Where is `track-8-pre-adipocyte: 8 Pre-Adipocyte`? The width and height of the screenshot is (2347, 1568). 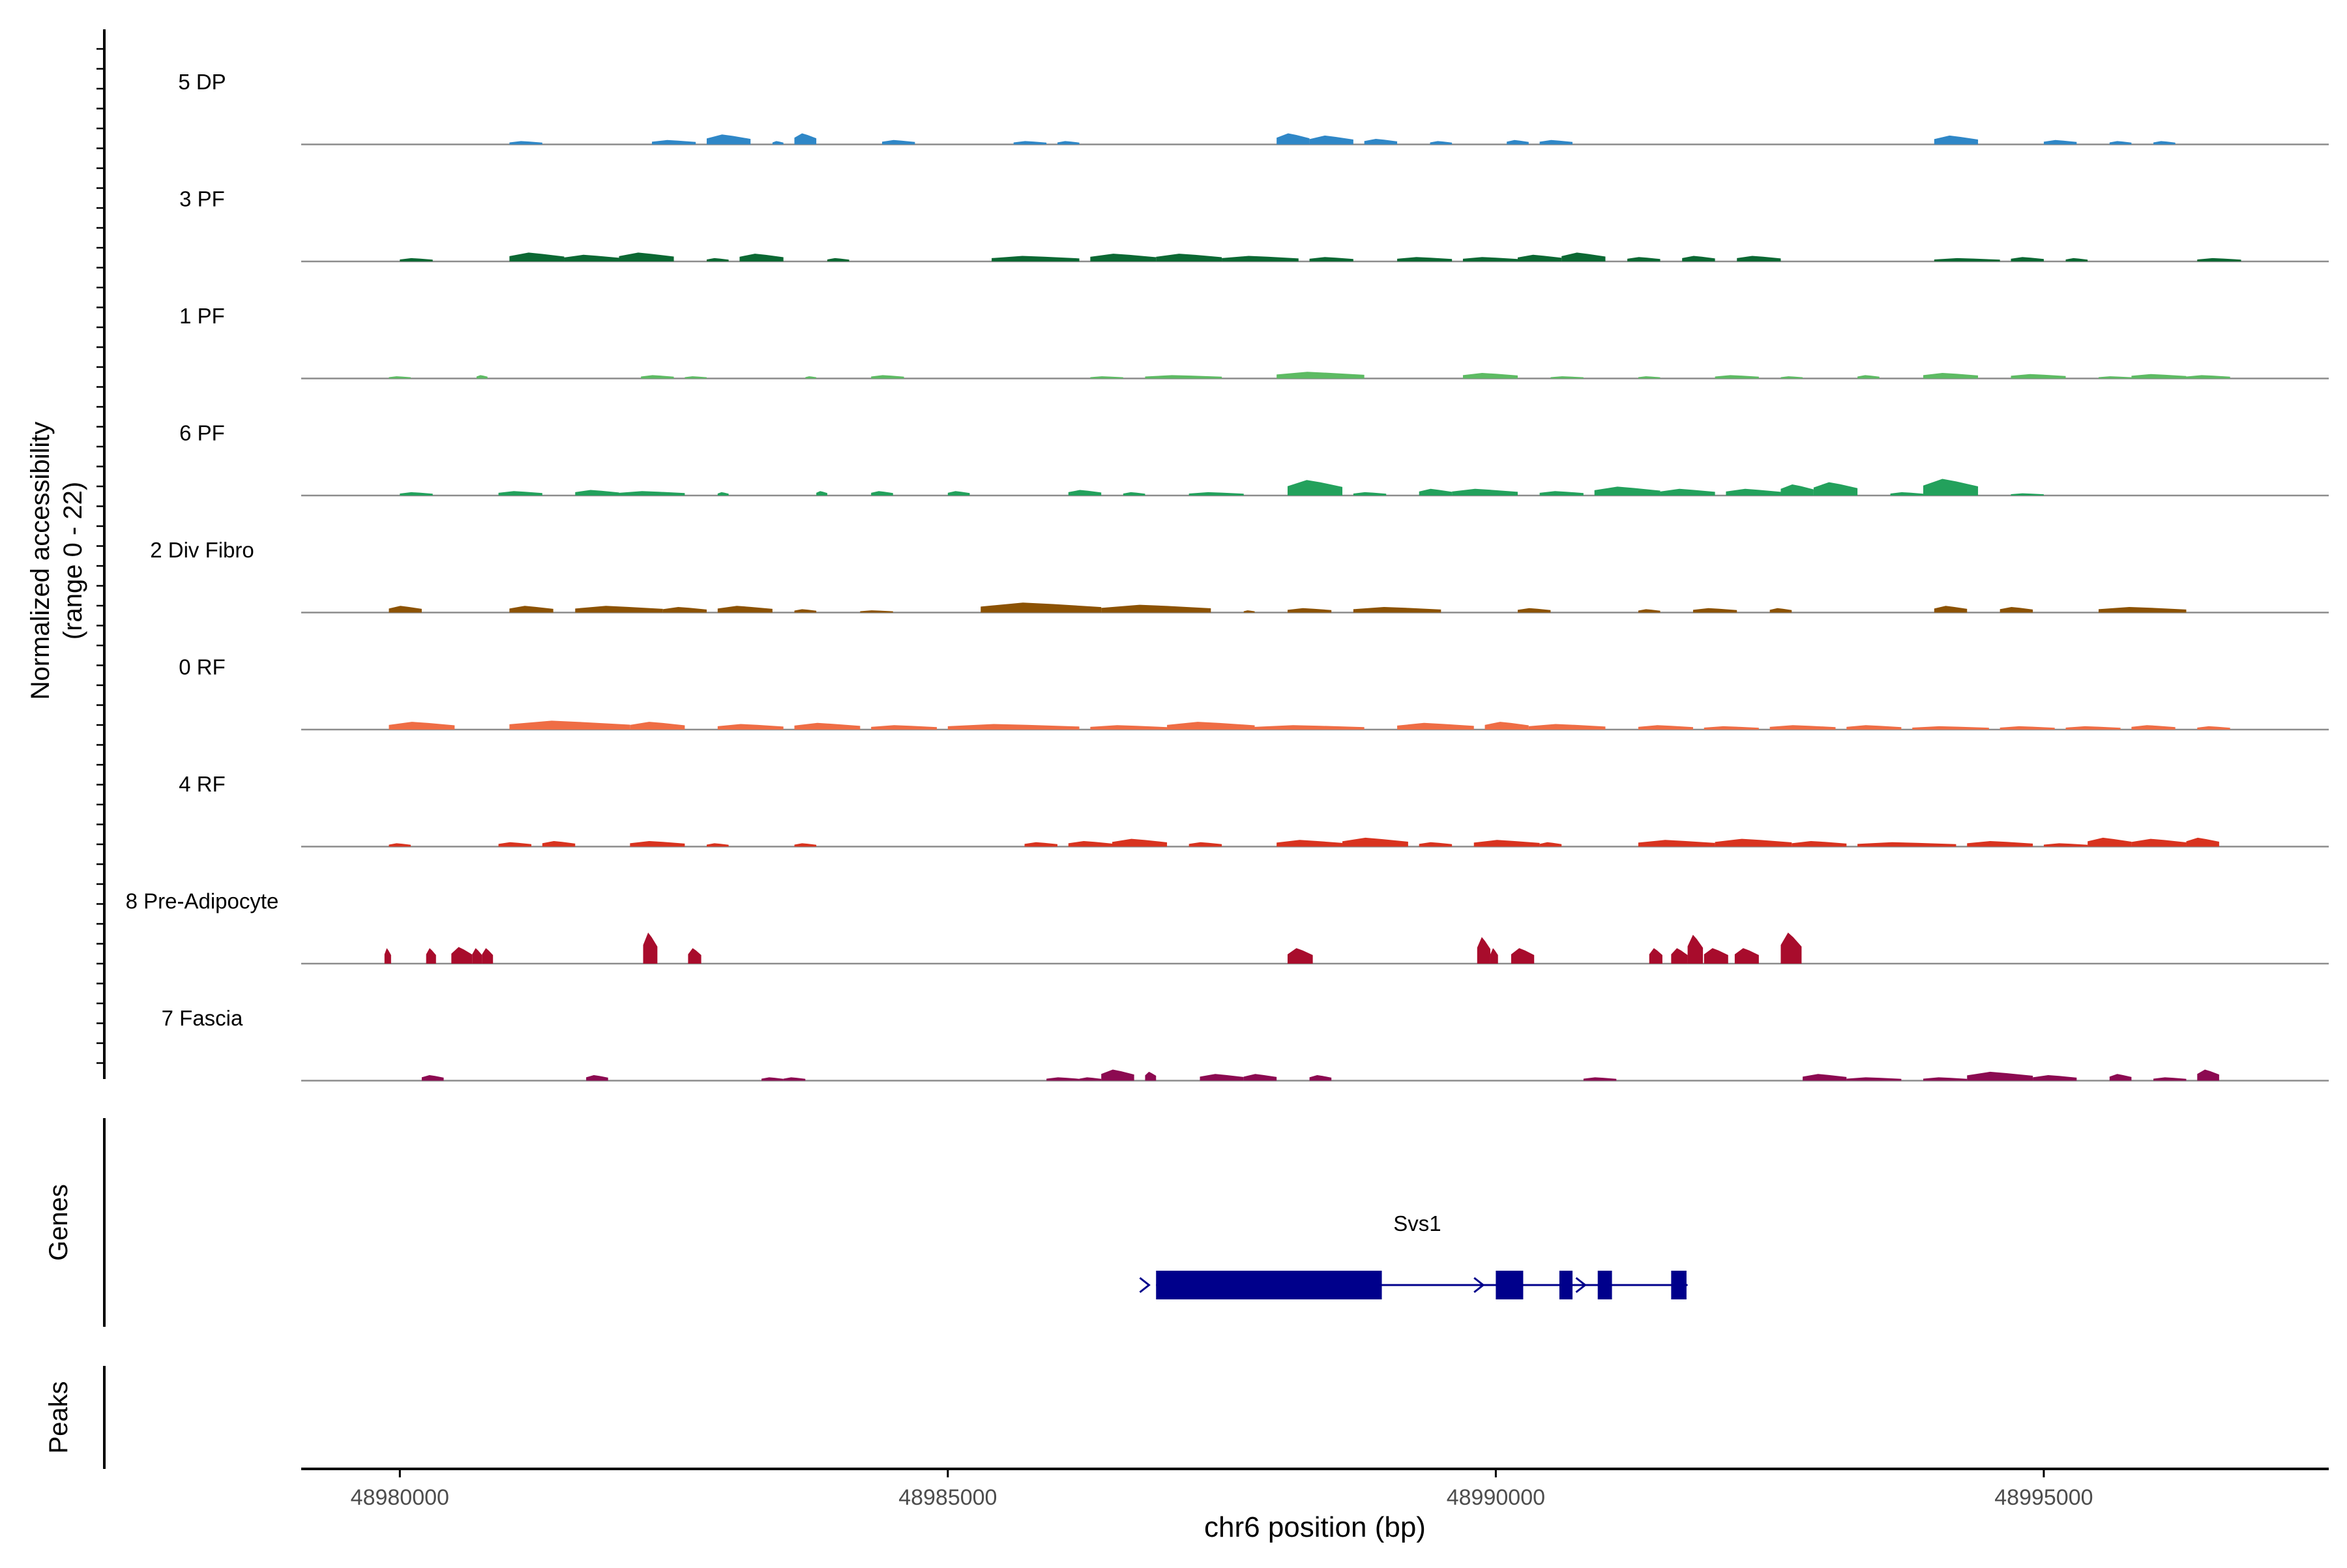 track-8-pre-adipocyte: 8 Pre-Adipocyte is located at coordinates (1227, 927).